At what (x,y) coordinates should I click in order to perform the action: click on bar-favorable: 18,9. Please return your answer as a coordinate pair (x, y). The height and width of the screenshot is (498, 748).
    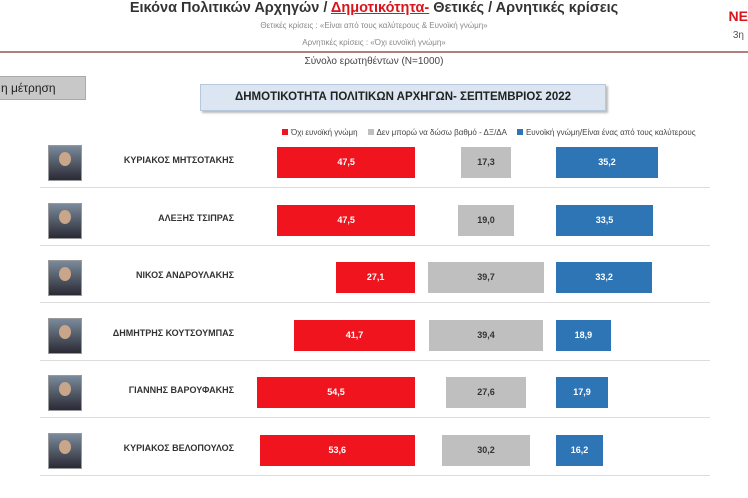
    Looking at the image, I should click on (583, 335).